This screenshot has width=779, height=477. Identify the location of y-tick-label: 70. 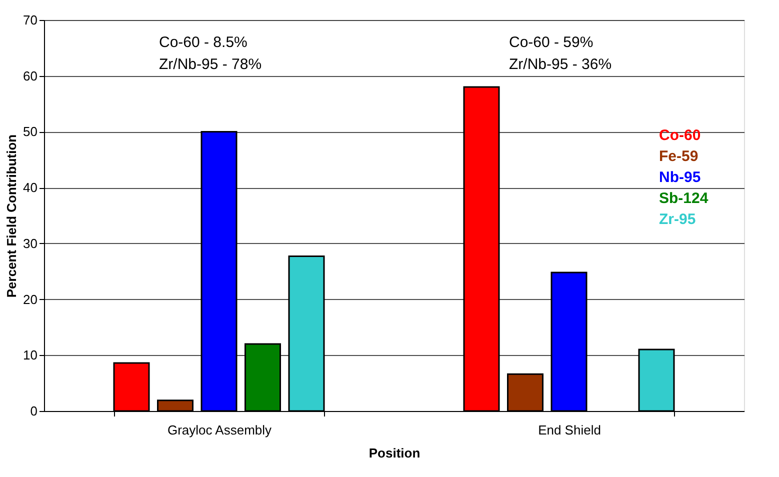
(30, 20).